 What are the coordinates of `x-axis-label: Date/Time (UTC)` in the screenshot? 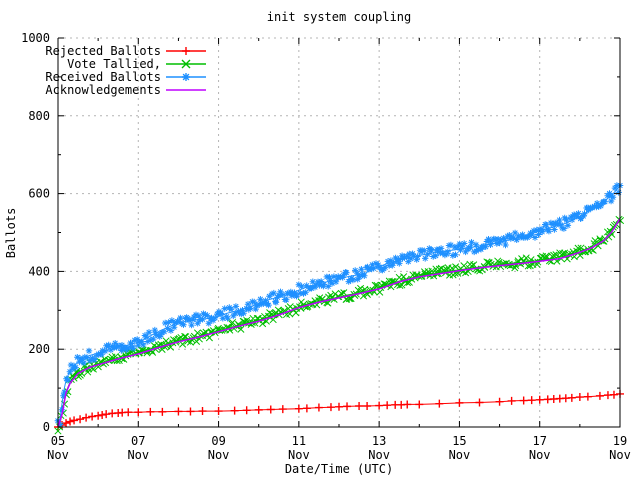 It's located at (339, 469).